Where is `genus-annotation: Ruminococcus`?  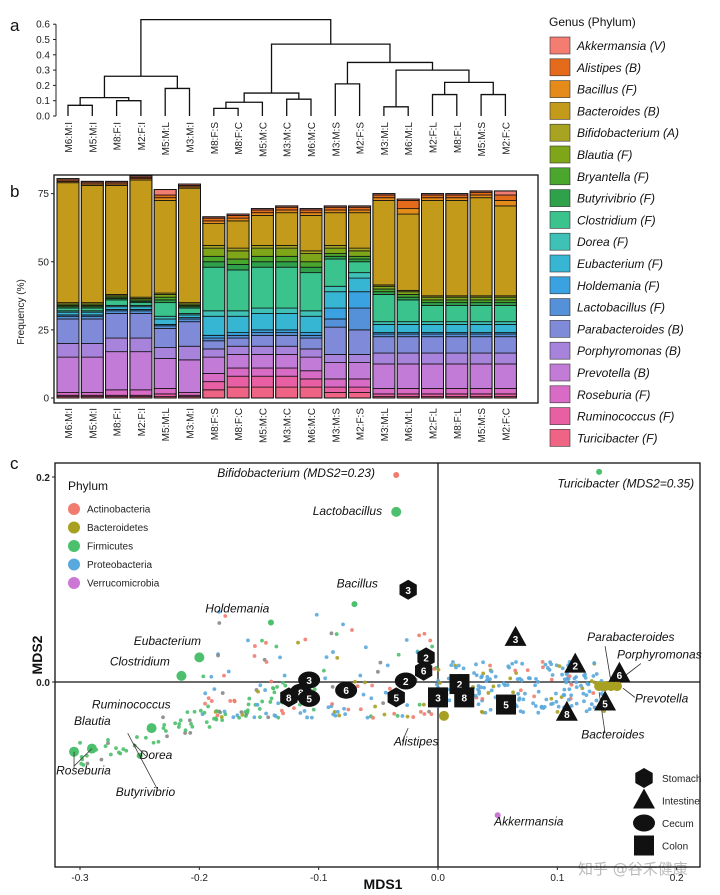
genus-annotation: Ruminococcus is located at coordinates (131, 705).